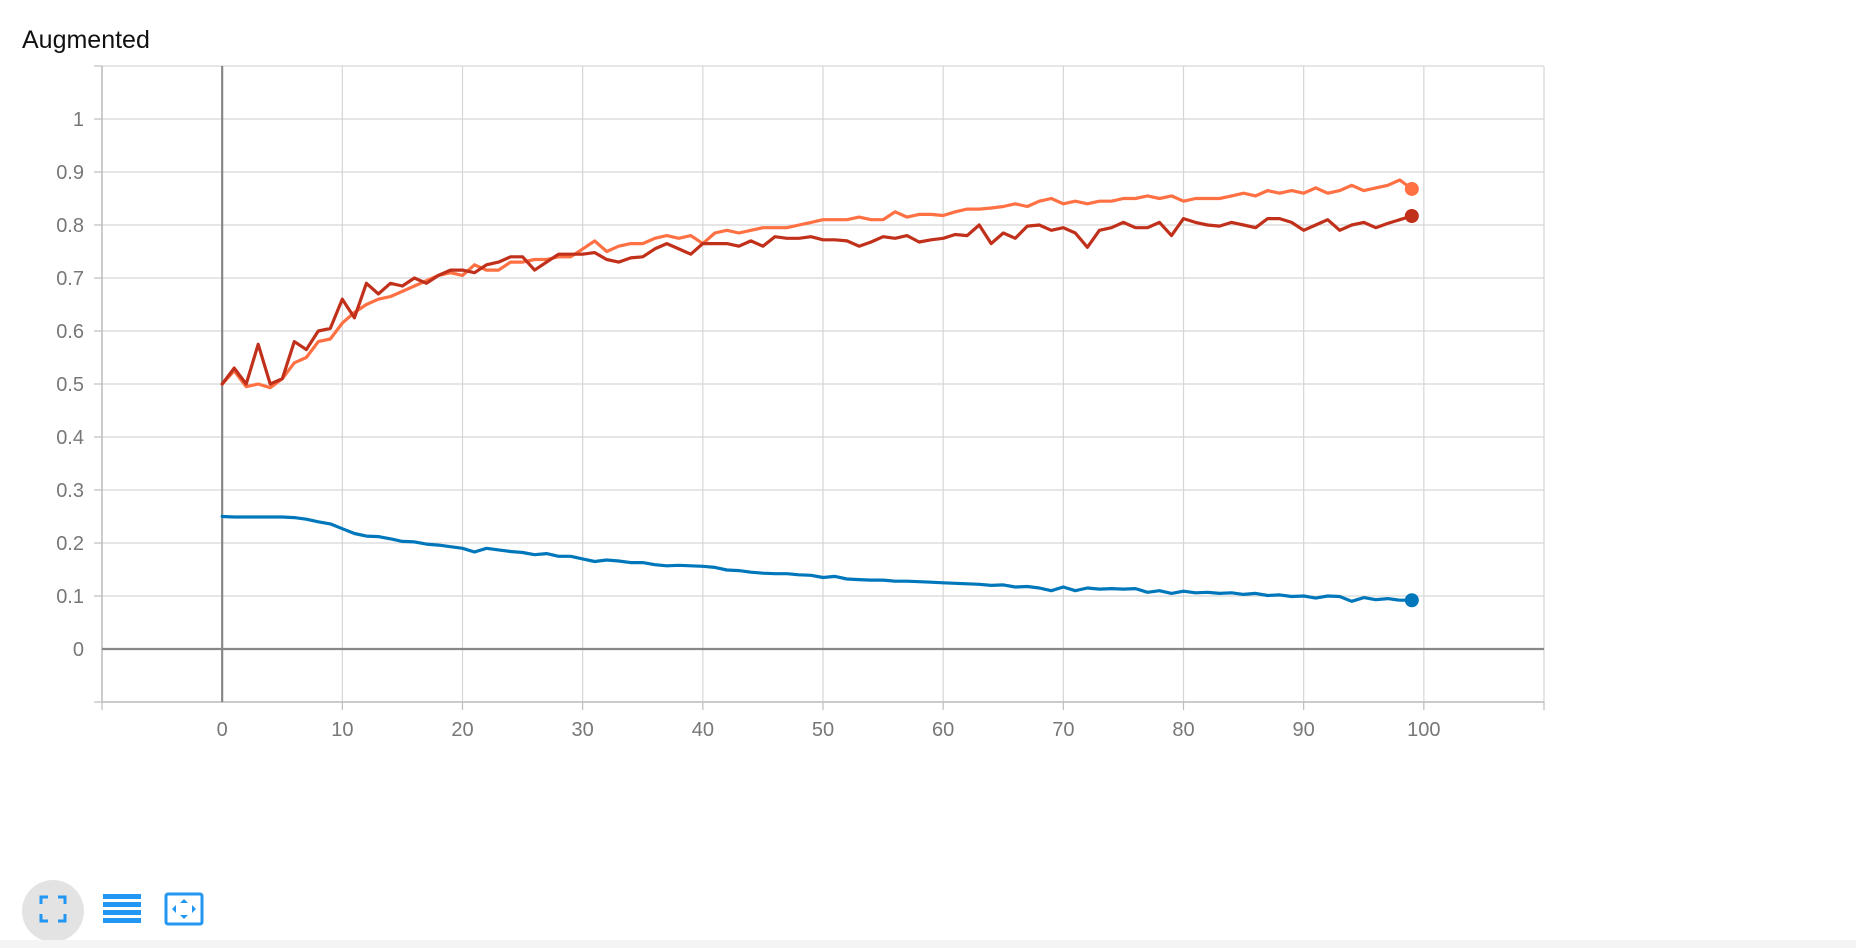  I want to click on fit-domain-icon, so click(184, 911).